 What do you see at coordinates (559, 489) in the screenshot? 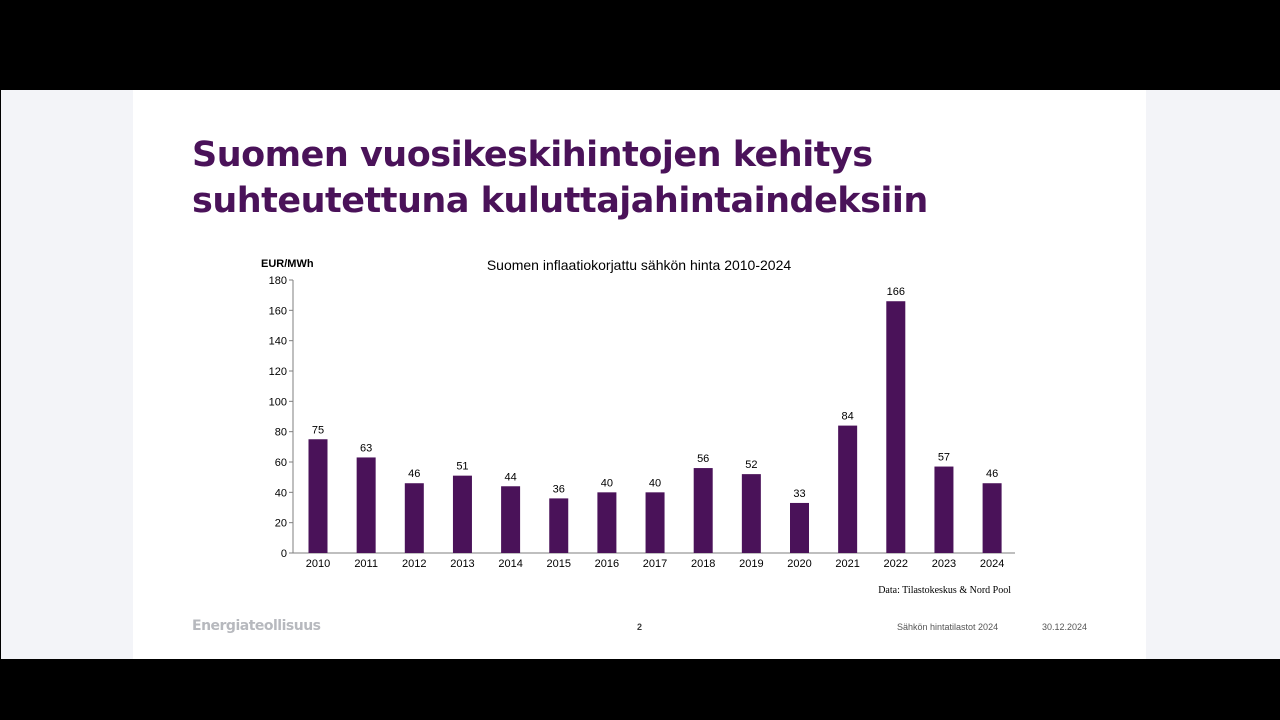
I see `data-label-2015: 36` at bounding box center [559, 489].